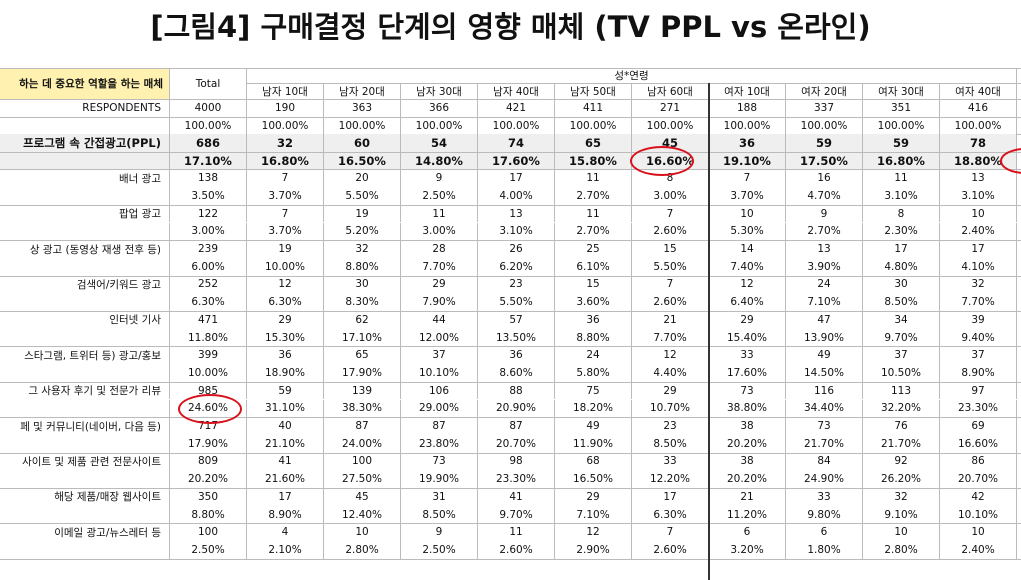 The width and height of the screenshot is (1021, 580). I want to click on count-cell: 60, so click(362, 143).